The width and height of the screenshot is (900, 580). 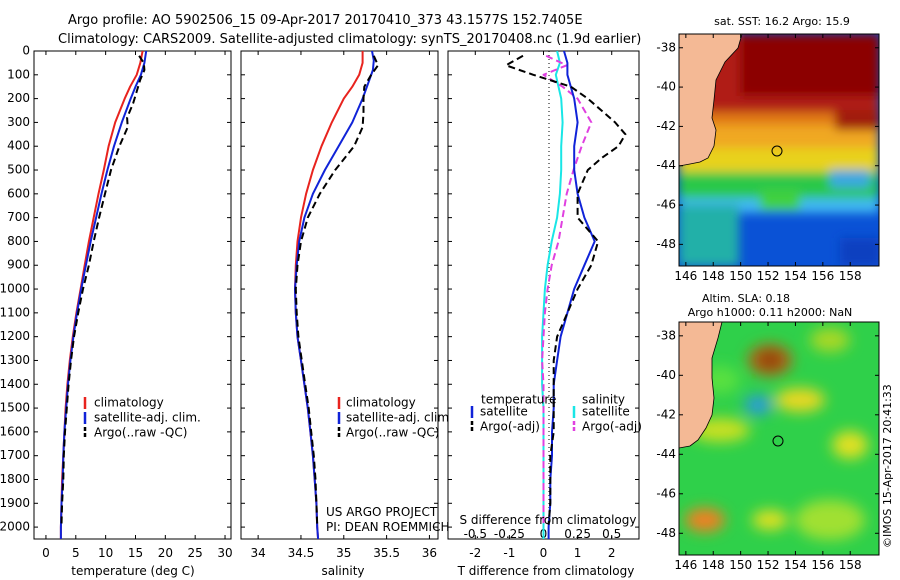 I want to click on depth-tick-label: 1100, so click(x=15, y=312).